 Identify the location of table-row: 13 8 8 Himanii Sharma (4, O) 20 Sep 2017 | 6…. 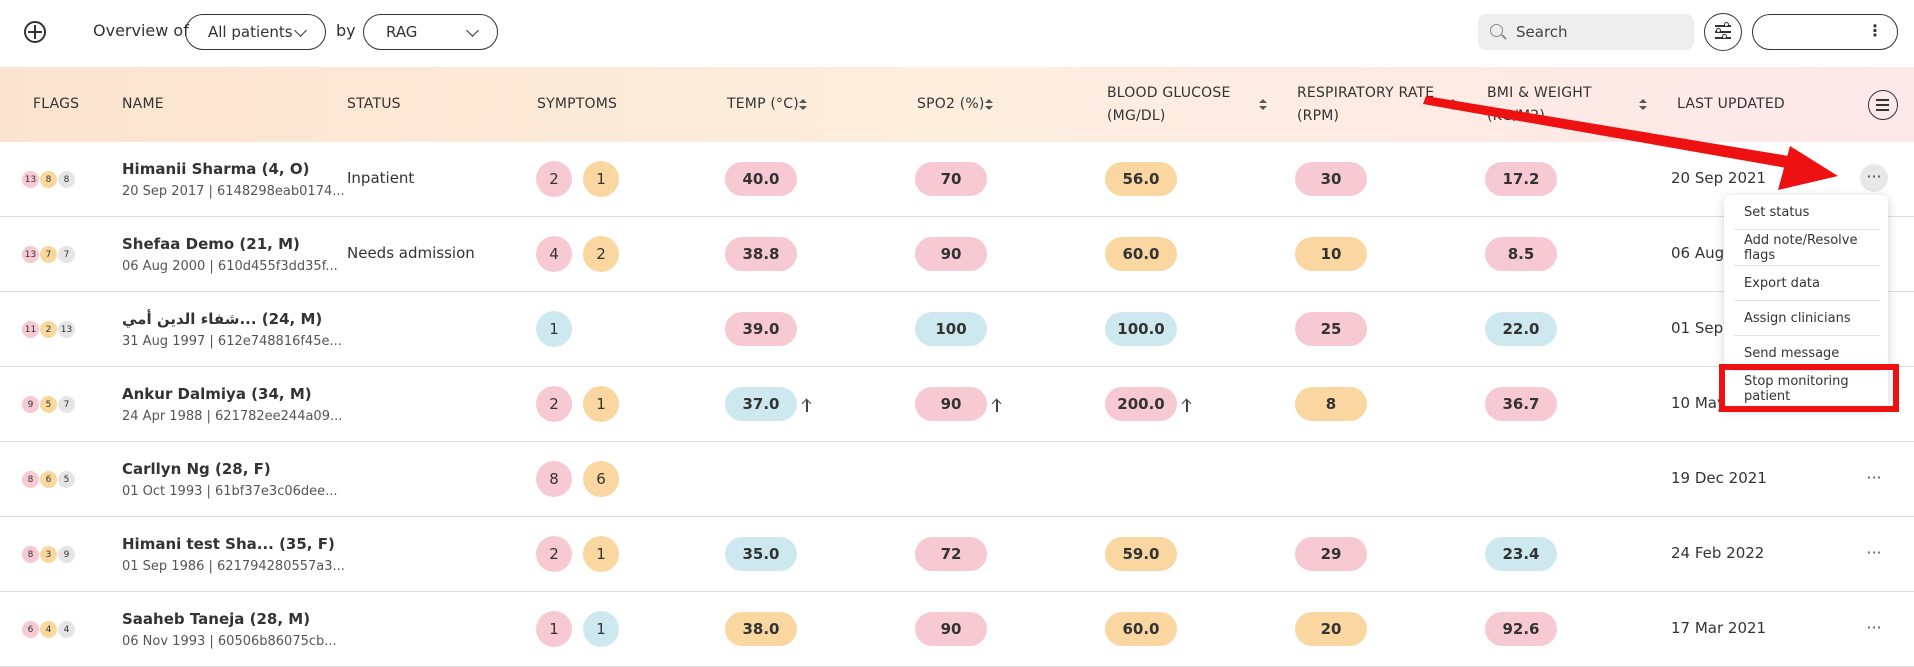
(957, 179).